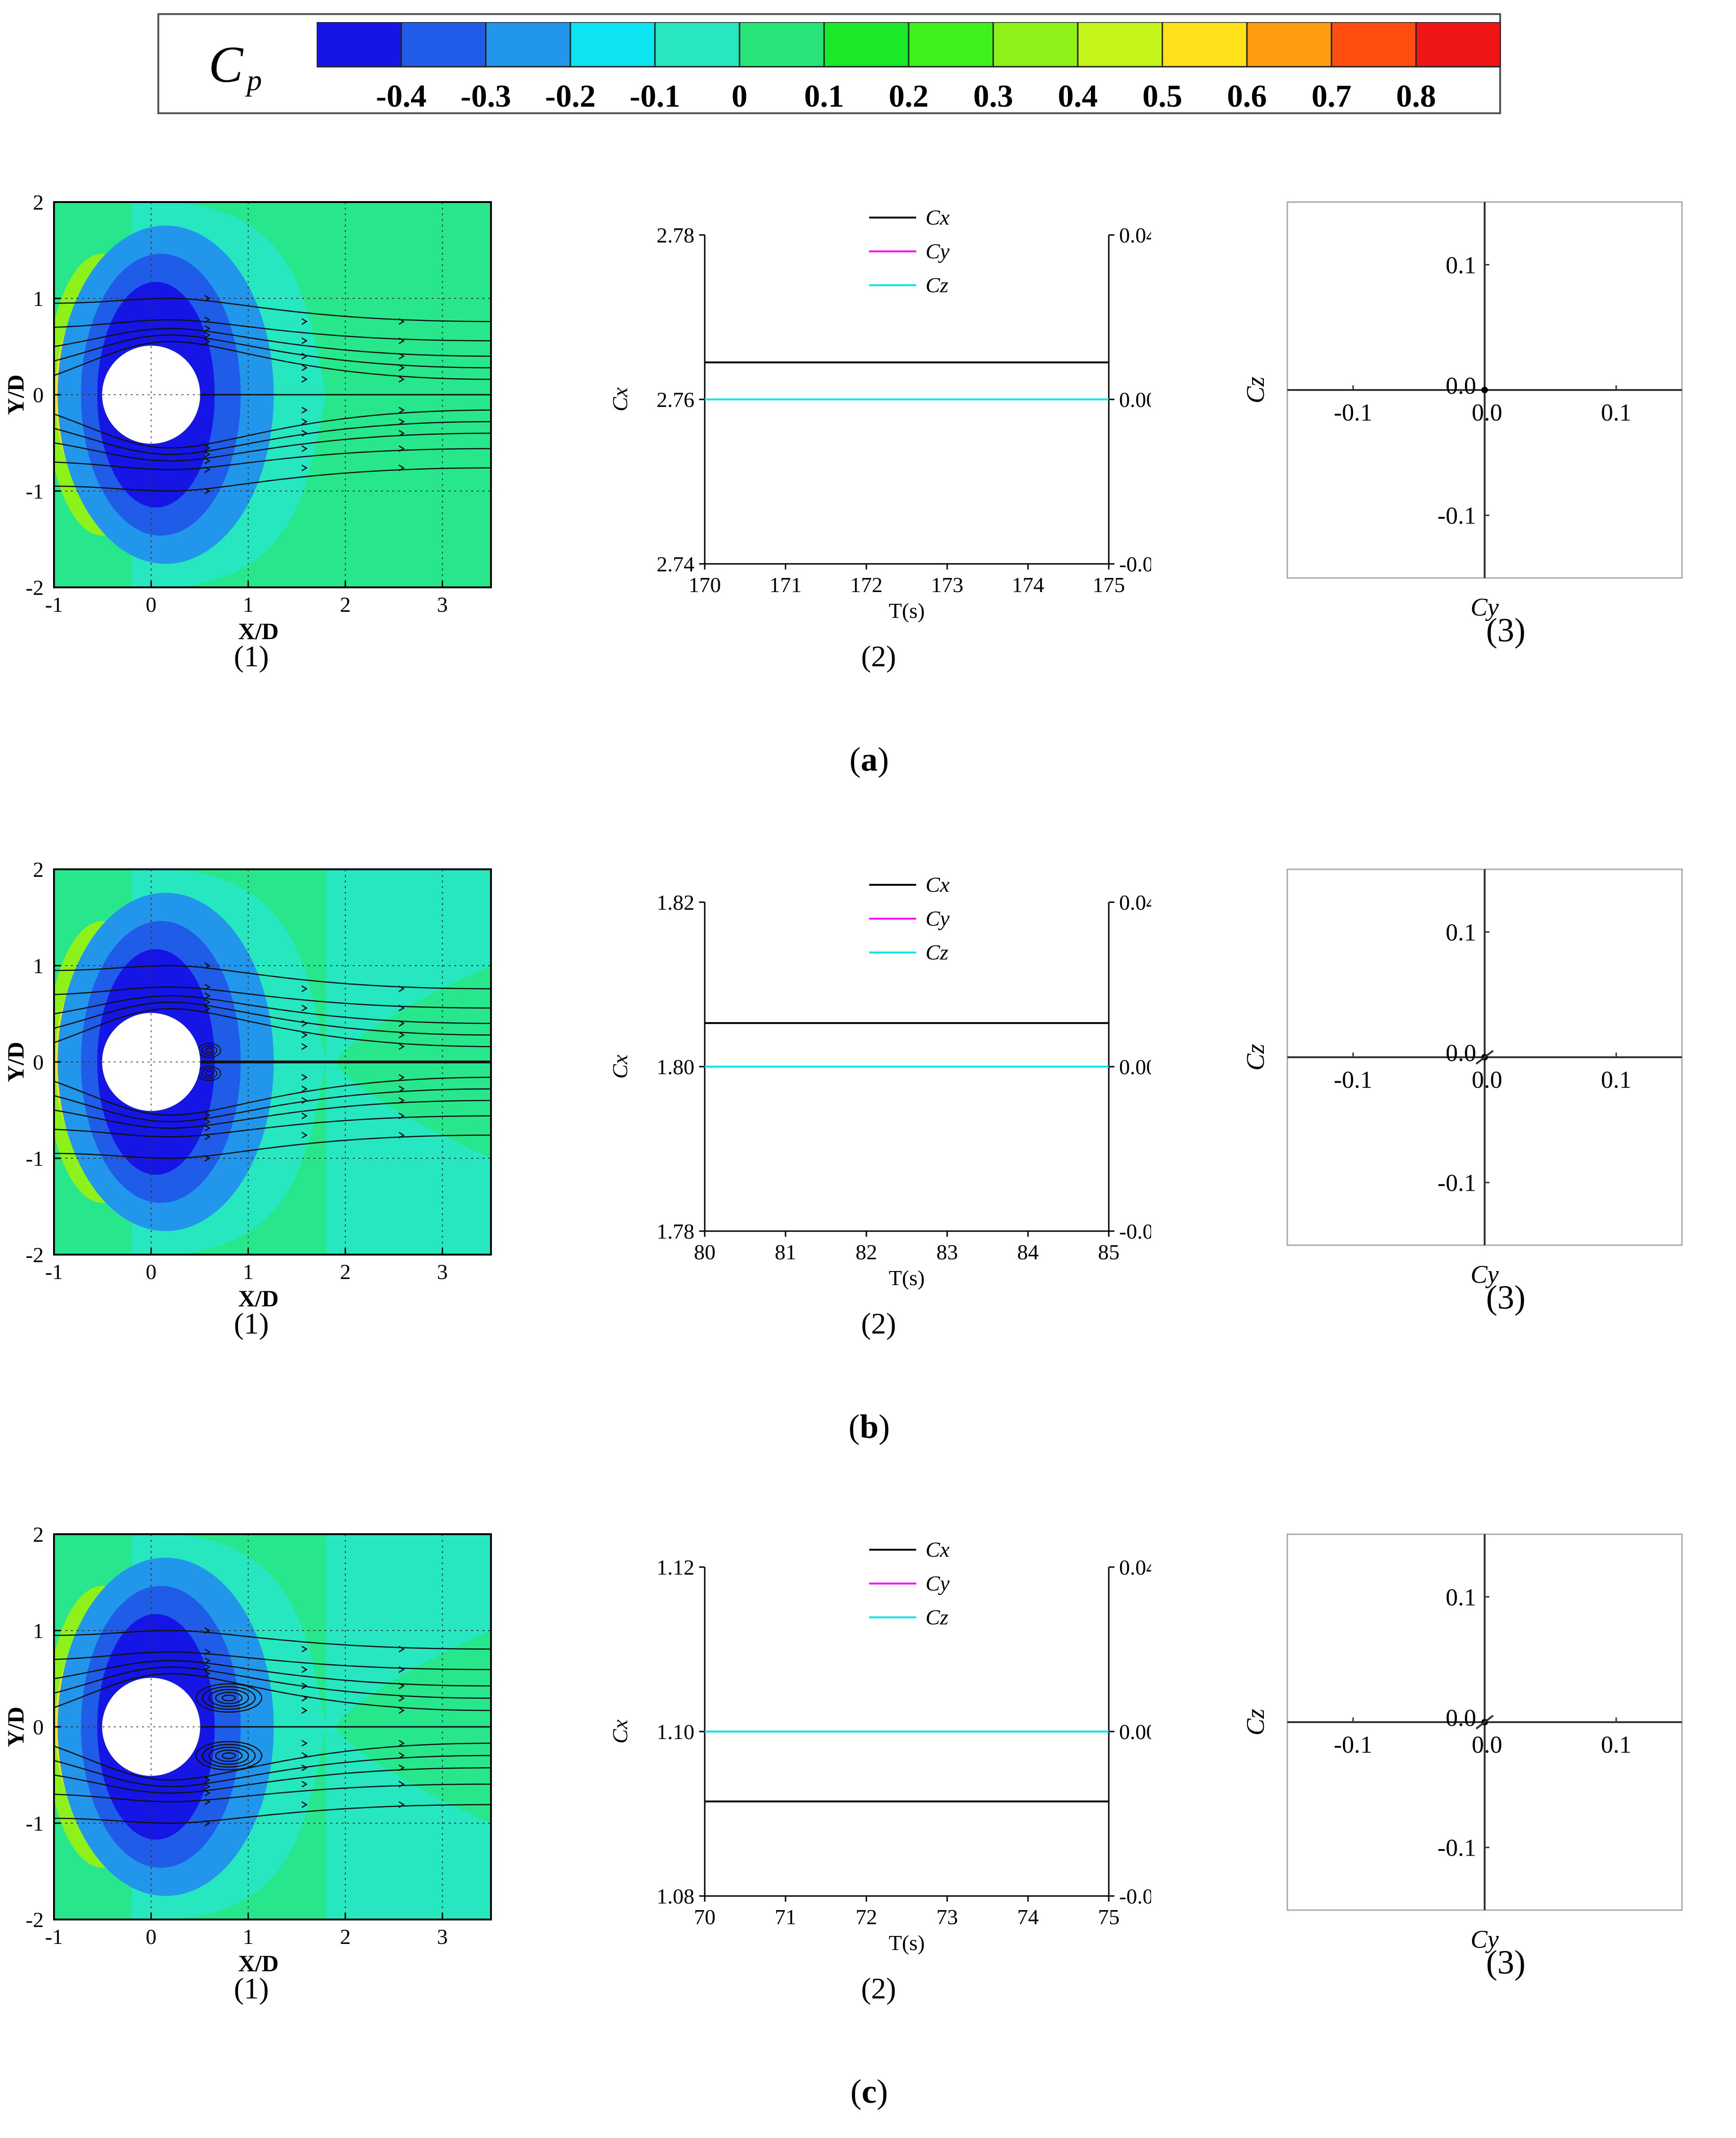 This screenshot has height=2138, width=1736. What do you see at coordinates (1028, 1917) in the screenshot?
I see `x-tick-label: 74` at bounding box center [1028, 1917].